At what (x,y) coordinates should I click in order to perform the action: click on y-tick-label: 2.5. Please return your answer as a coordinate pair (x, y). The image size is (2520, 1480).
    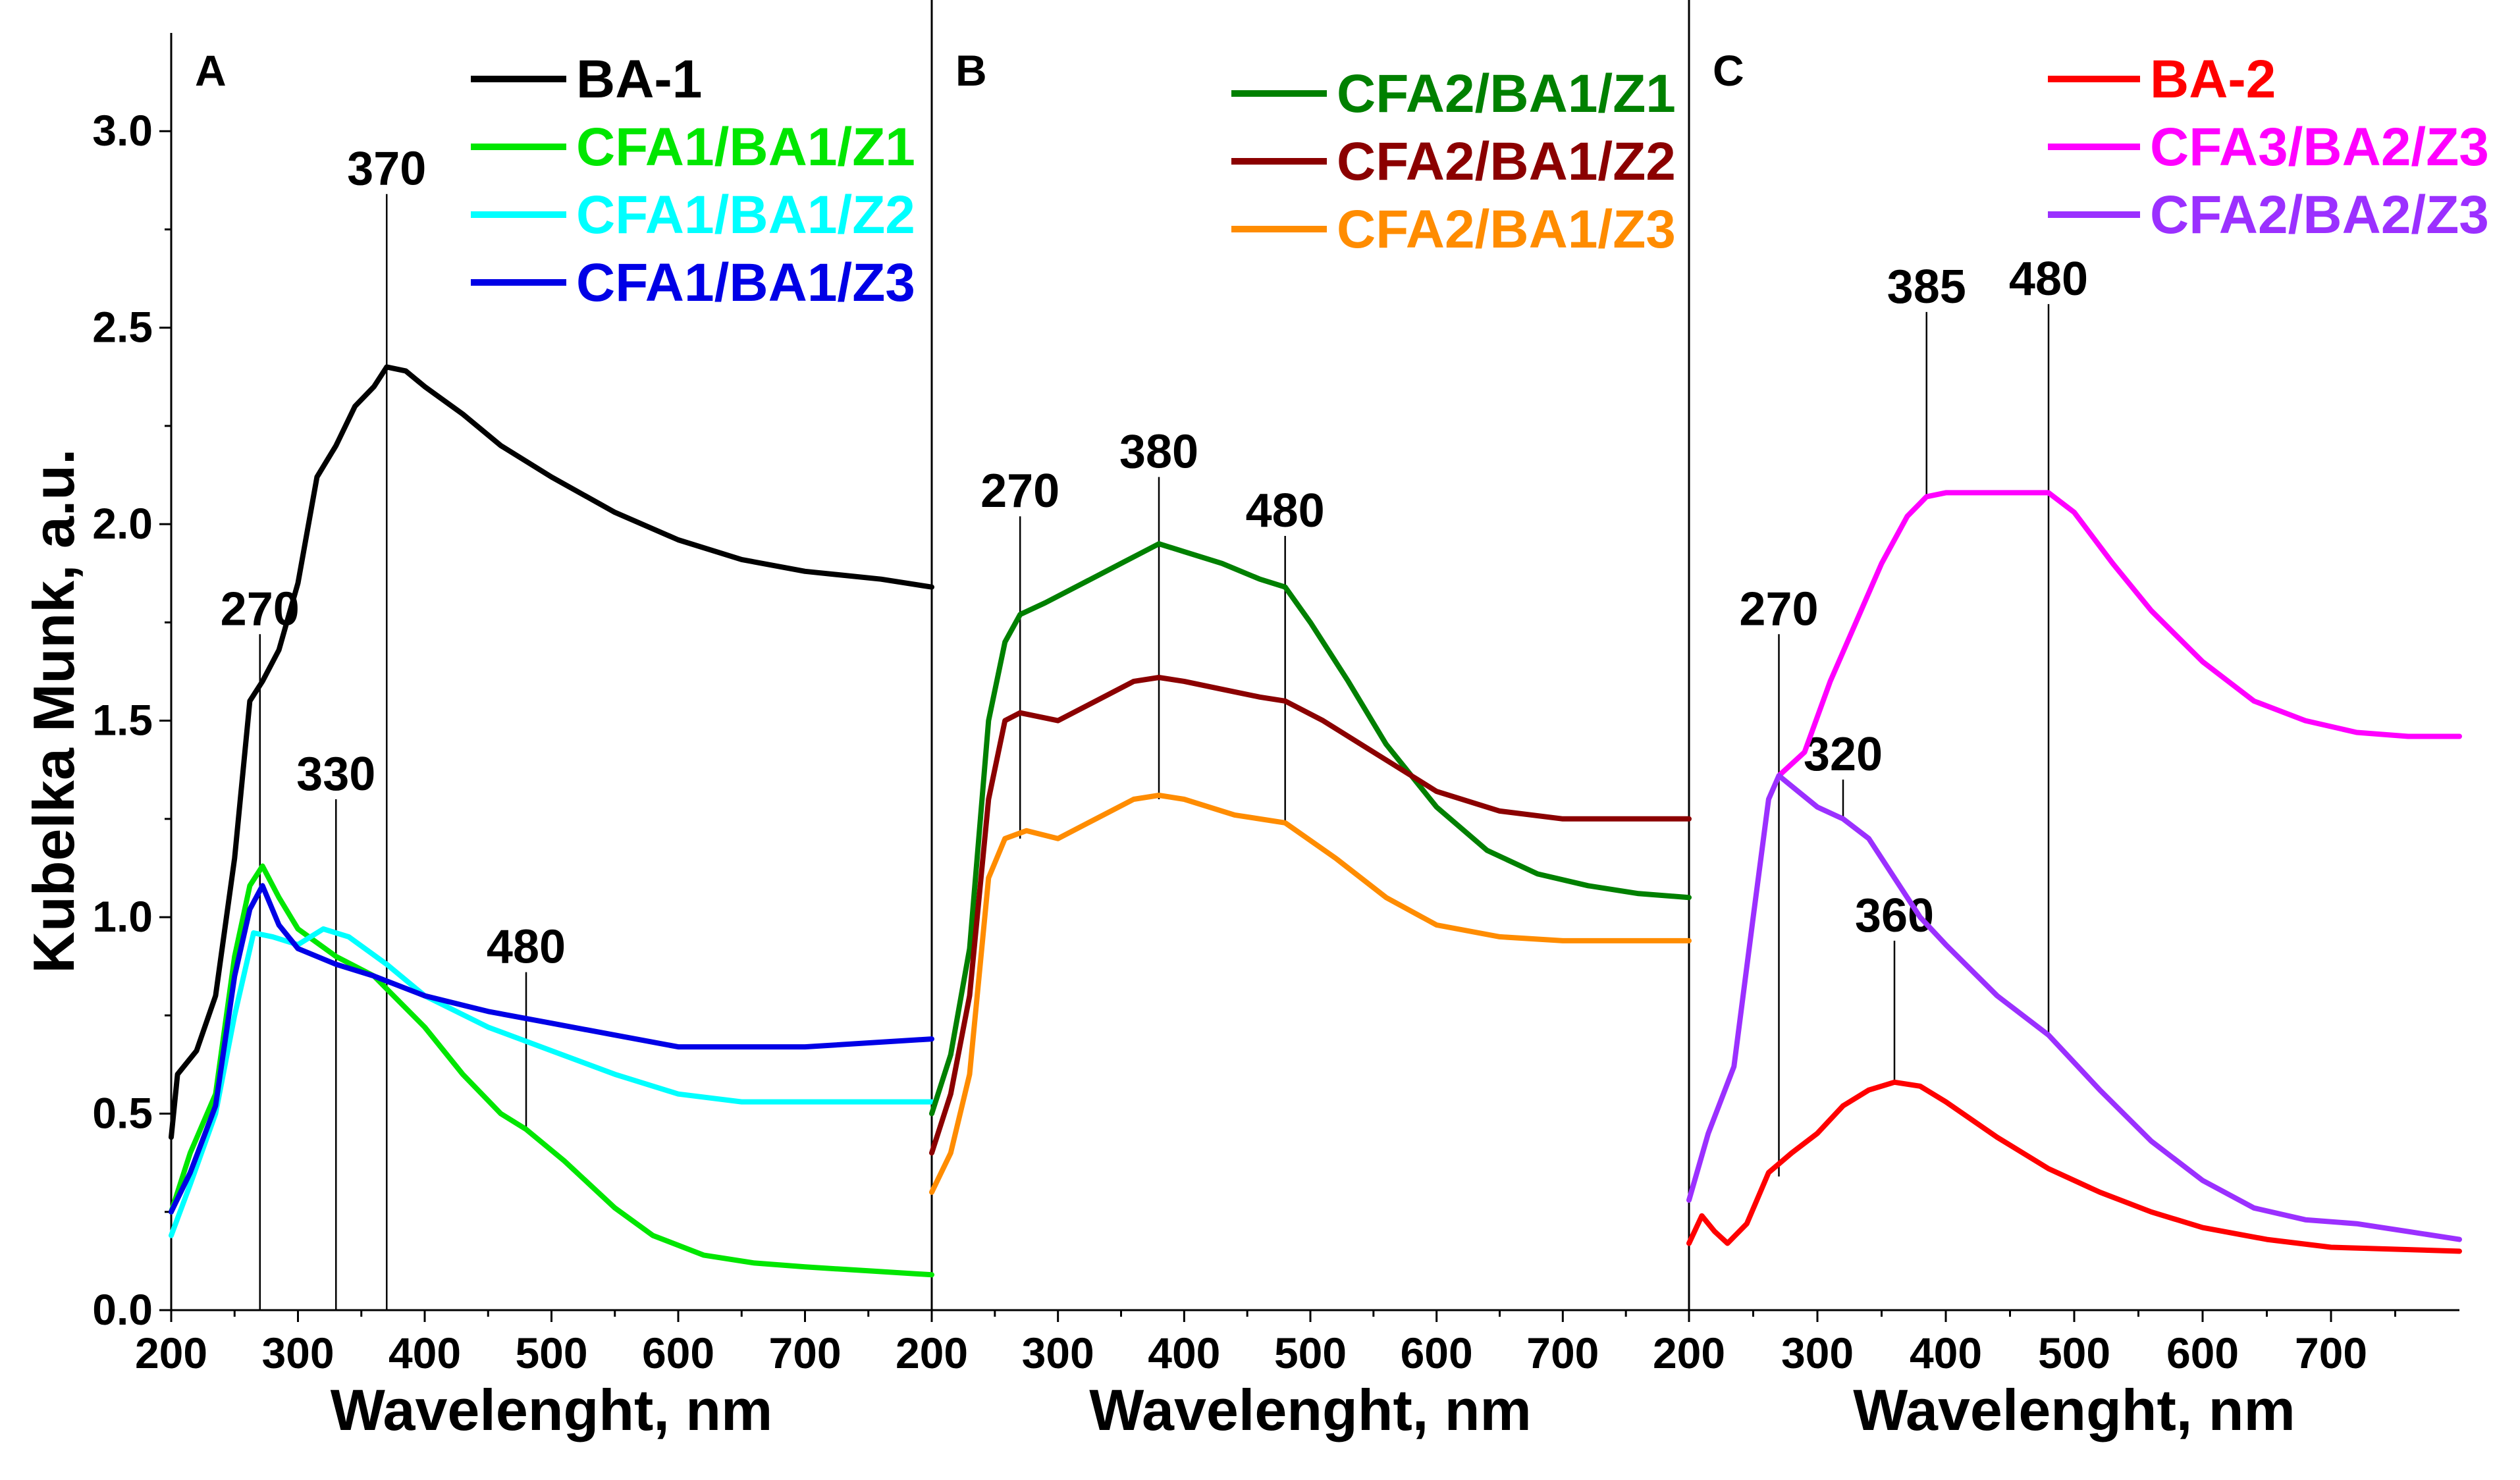
    Looking at the image, I should click on (122, 327).